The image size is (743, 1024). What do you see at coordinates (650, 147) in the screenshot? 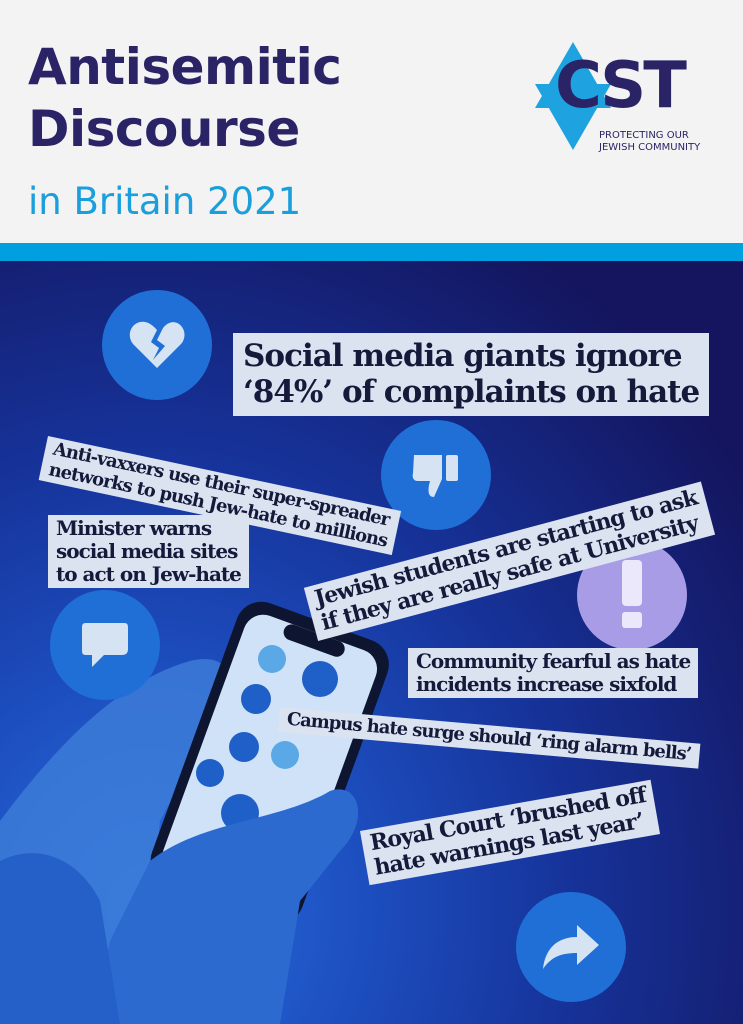
I see `logo-tagline-2: JEWISH COMMUNITY` at bounding box center [650, 147].